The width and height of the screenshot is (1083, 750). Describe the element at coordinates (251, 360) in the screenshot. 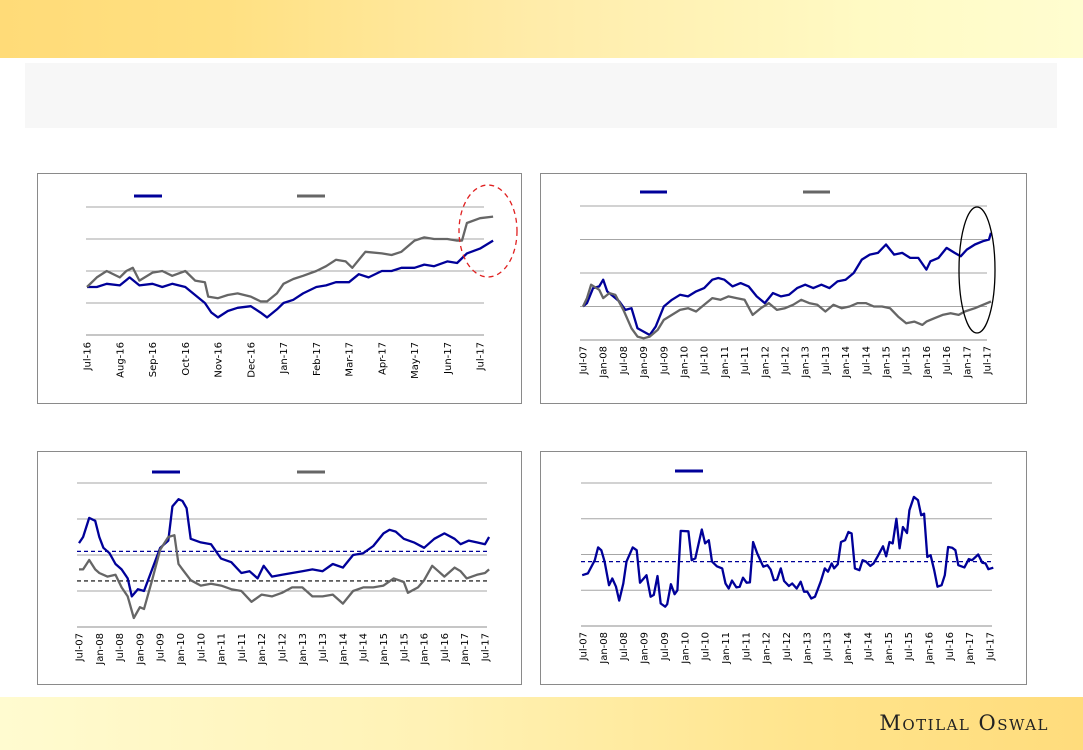

I see `x-tick-label: Dec-16` at that location.